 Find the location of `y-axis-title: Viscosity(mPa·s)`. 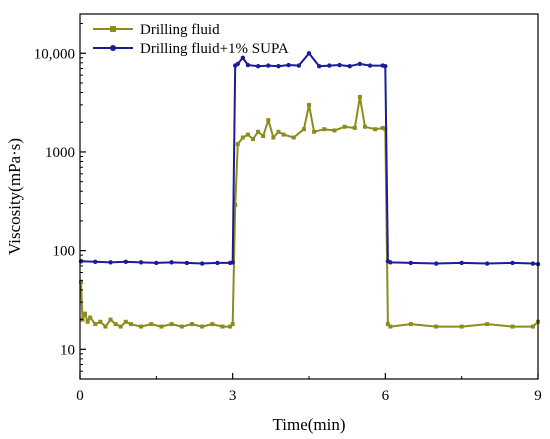

y-axis-title: Viscosity(mPa·s) is located at coordinates (14, 196).